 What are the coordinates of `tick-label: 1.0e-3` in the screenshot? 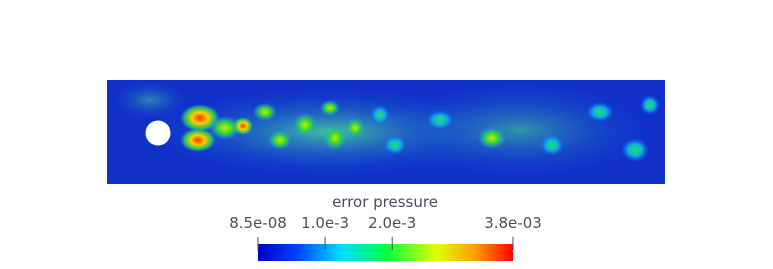 It's located at (325, 223).